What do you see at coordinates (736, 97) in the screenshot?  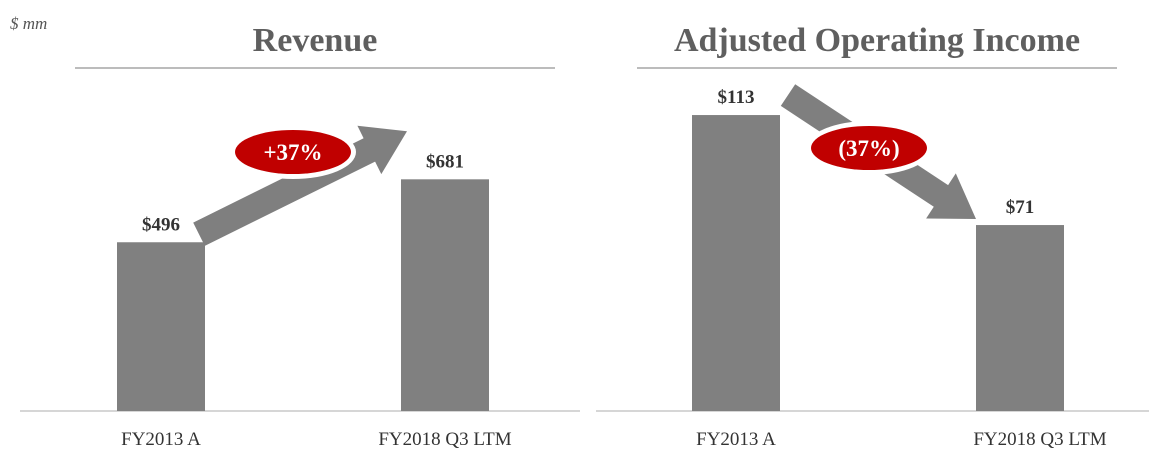 I see `operating-income-value-label-1: $113` at bounding box center [736, 97].